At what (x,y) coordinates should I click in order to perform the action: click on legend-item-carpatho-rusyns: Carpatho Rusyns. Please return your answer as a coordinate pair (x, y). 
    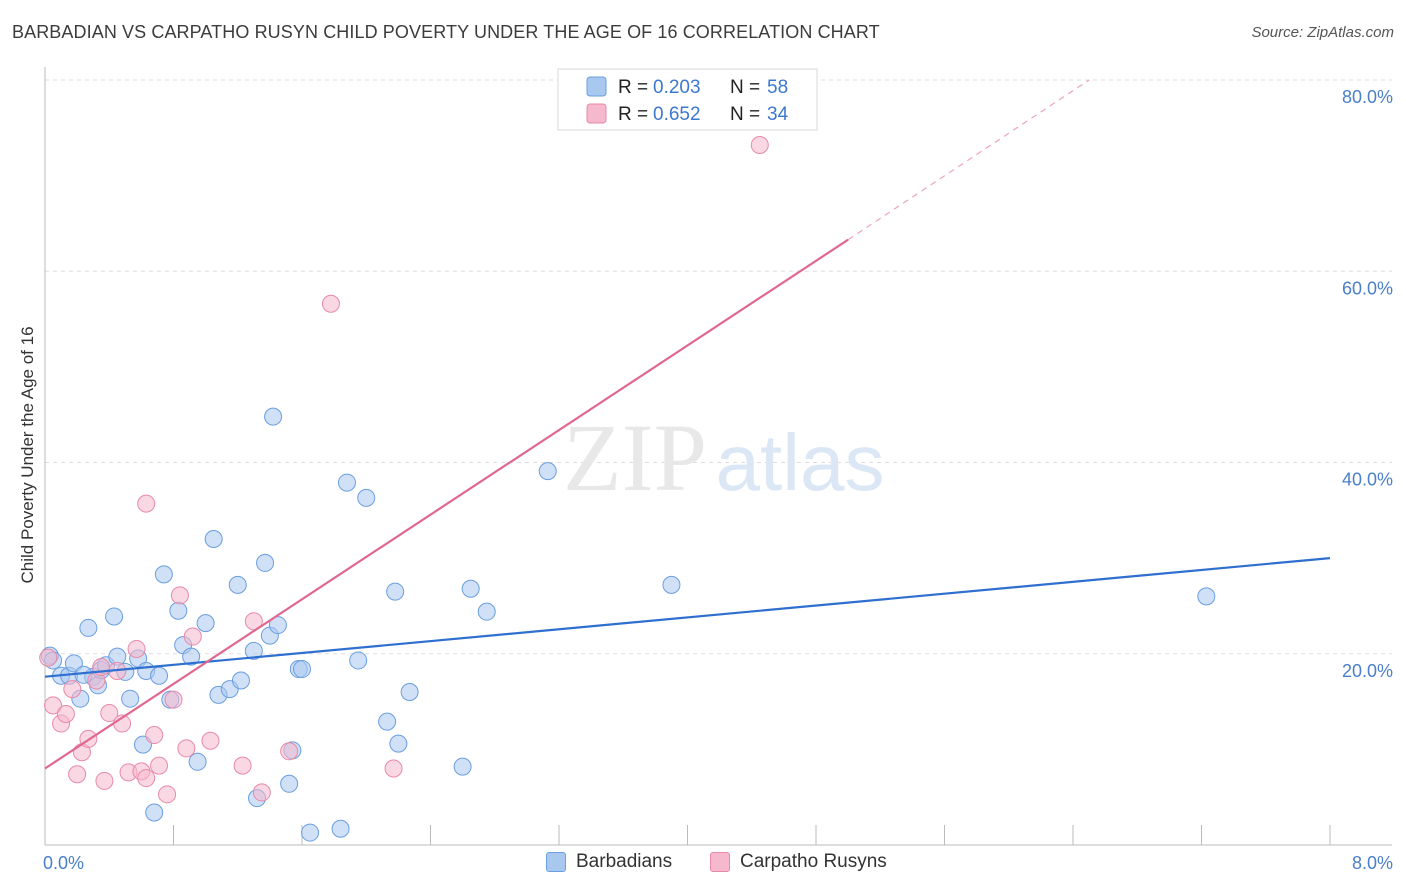
    Looking at the image, I should click on (798, 862).